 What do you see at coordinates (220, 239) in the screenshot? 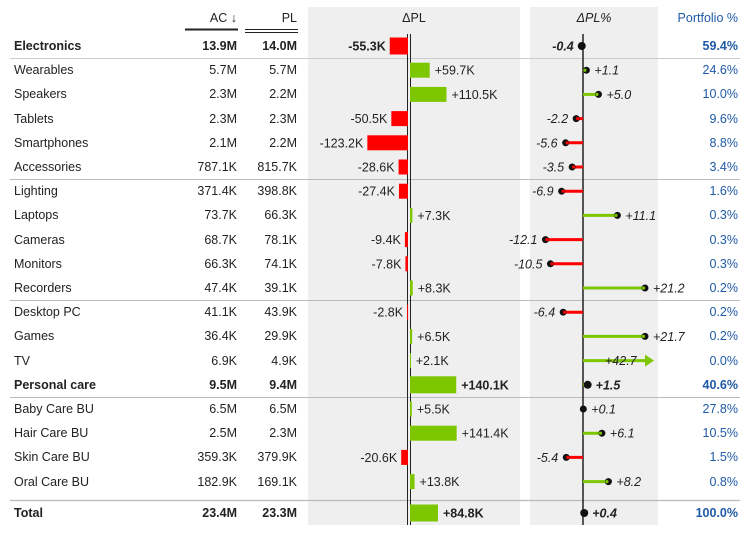
I see `ac-value: 68.7K` at bounding box center [220, 239].